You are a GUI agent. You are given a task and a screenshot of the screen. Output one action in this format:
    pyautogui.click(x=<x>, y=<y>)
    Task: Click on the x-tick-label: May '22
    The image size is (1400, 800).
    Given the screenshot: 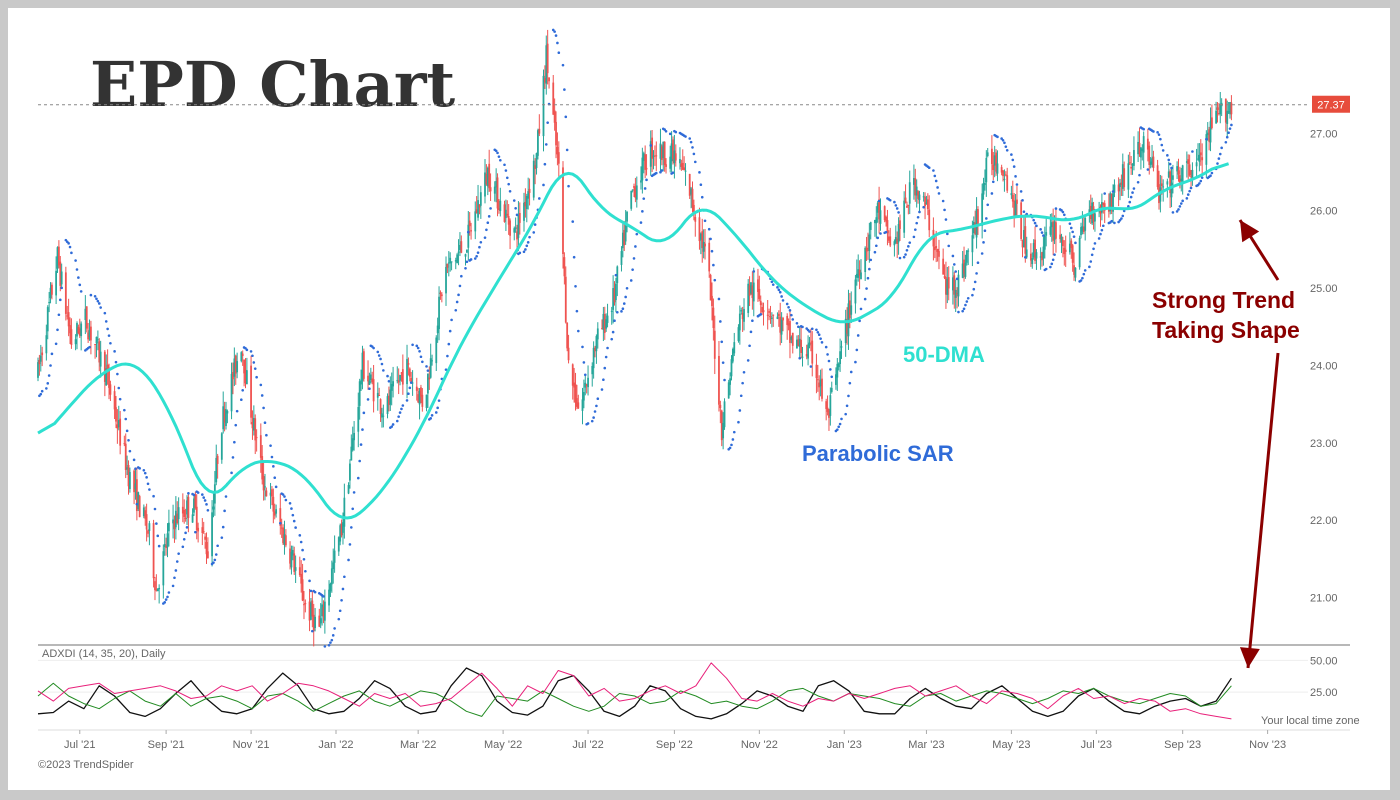 What is the action you would take?
    pyautogui.click(x=503, y=745)
    